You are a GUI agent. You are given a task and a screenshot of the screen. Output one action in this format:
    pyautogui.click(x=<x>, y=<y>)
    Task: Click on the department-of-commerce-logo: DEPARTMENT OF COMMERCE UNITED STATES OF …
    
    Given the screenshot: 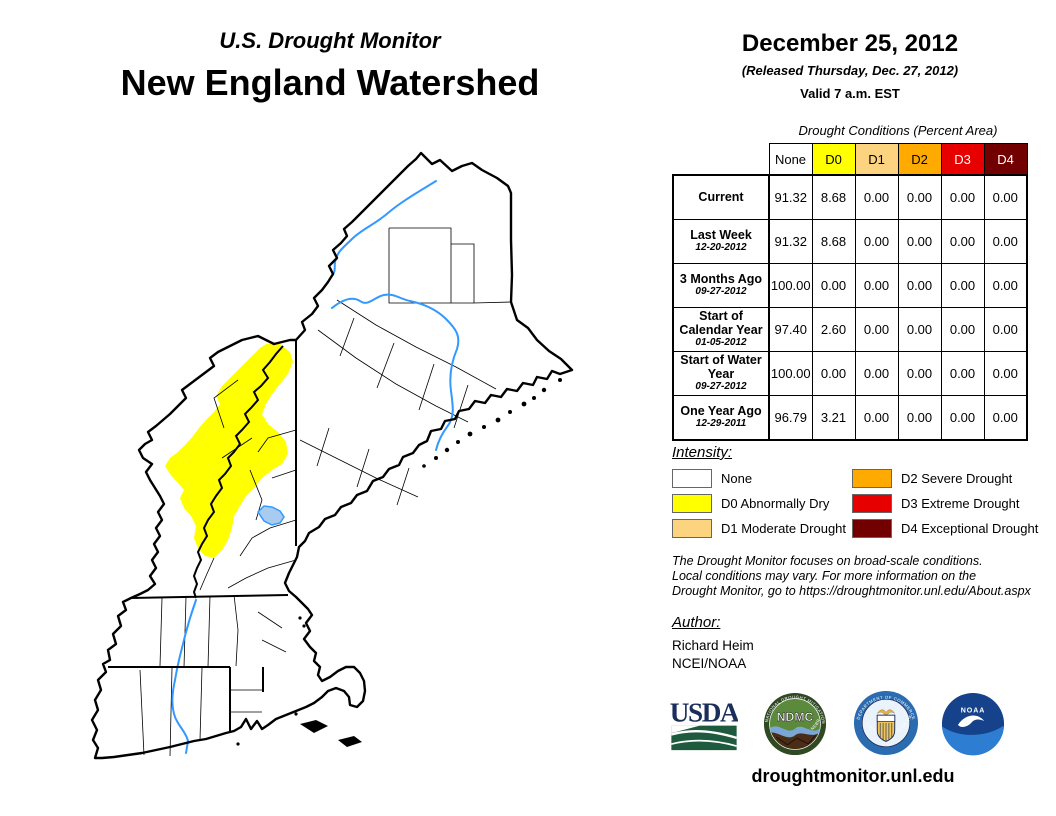 What is the action you would take?
    pyautogui.click(x=886, y=723)
    